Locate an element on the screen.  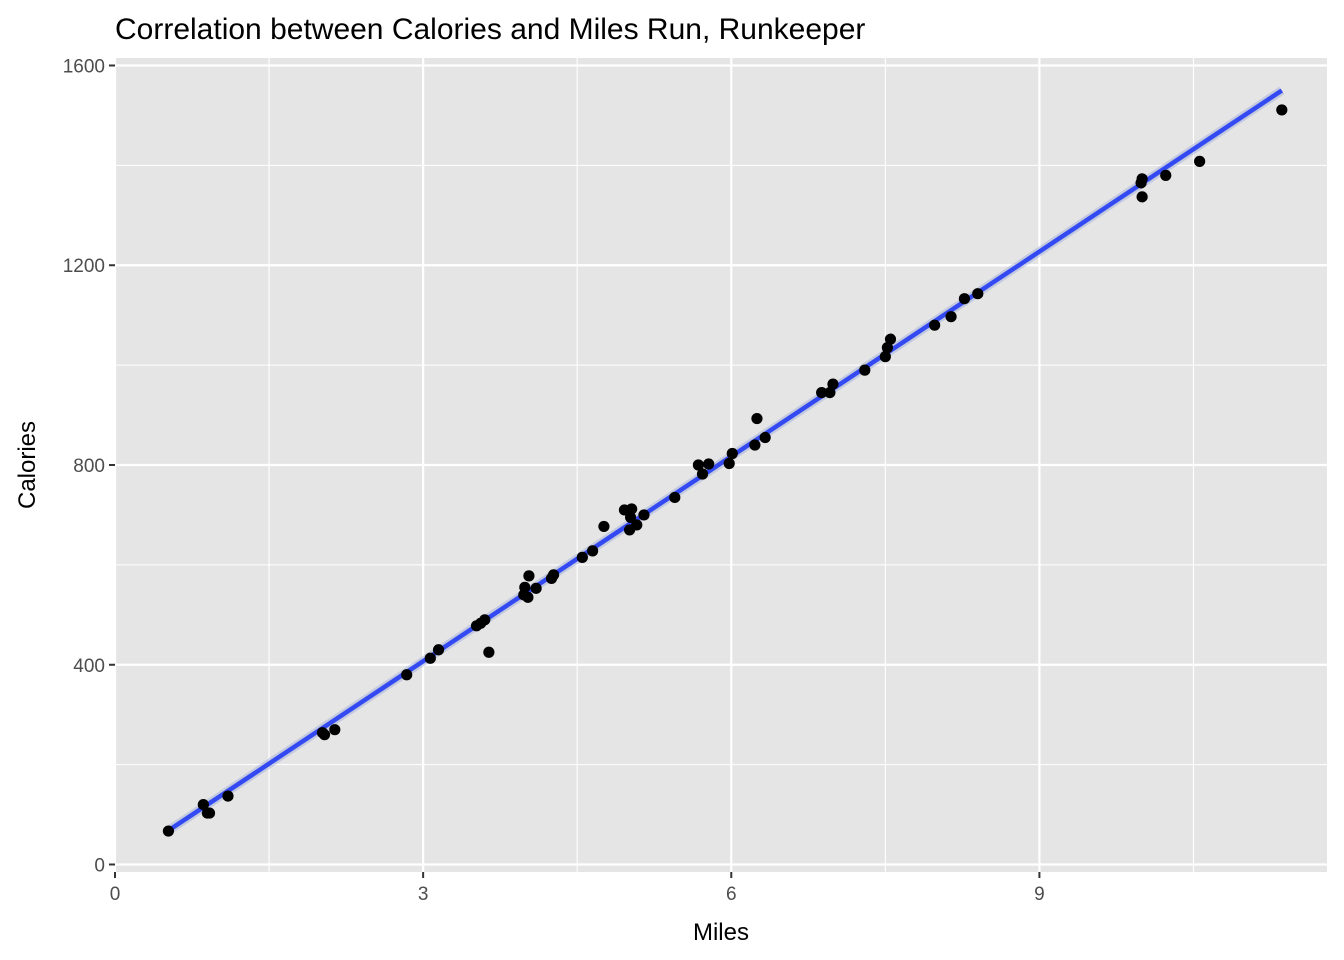
y-tick-label: 1600 is located at coordinates (84, 66).